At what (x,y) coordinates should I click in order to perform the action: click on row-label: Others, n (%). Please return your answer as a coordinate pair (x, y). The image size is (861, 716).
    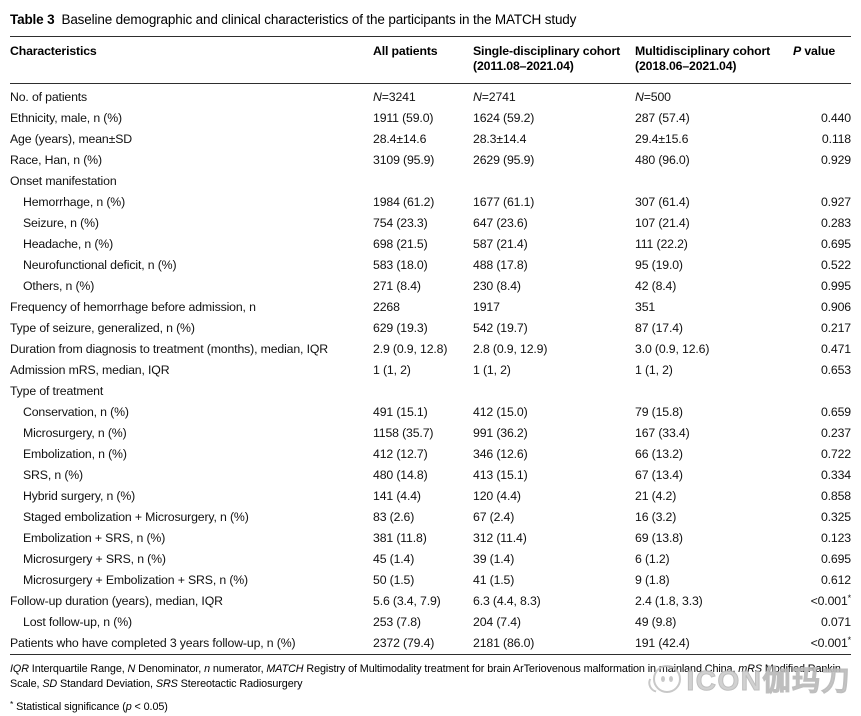
    Looking at the image, I should click on (59, 285).